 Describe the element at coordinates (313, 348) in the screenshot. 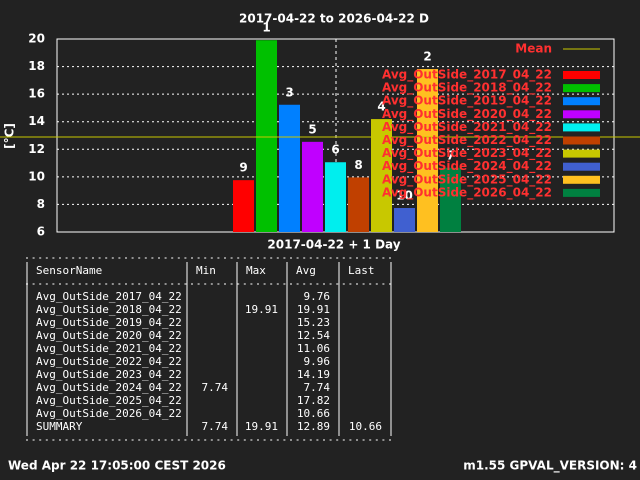

I see `table-cell: 11.06` at that location.